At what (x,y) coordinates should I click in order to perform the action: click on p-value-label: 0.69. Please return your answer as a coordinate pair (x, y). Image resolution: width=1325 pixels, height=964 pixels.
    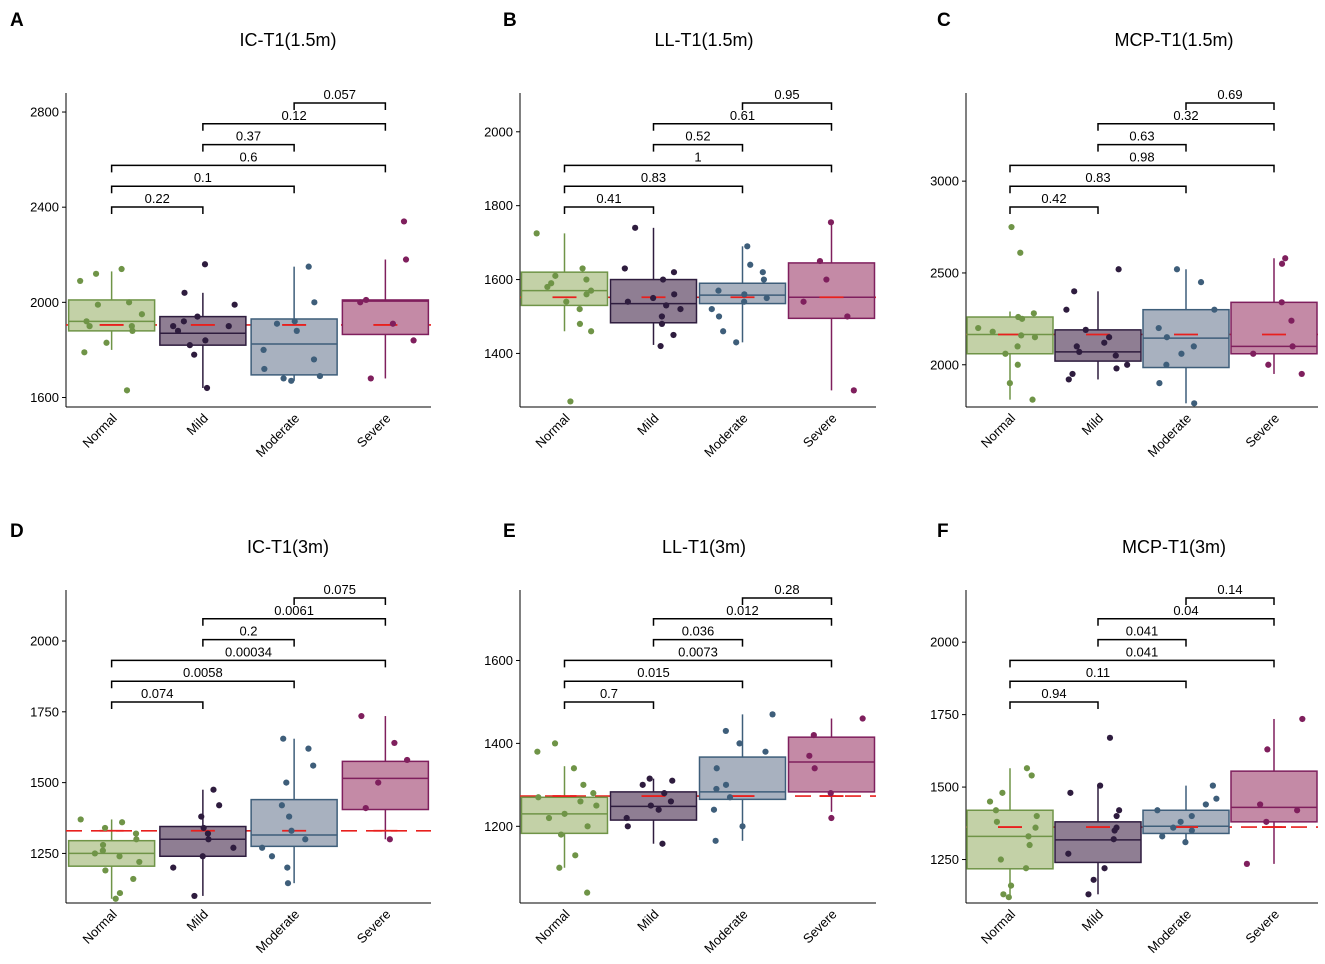
    Looking at the image, I should click on (1229, 94).